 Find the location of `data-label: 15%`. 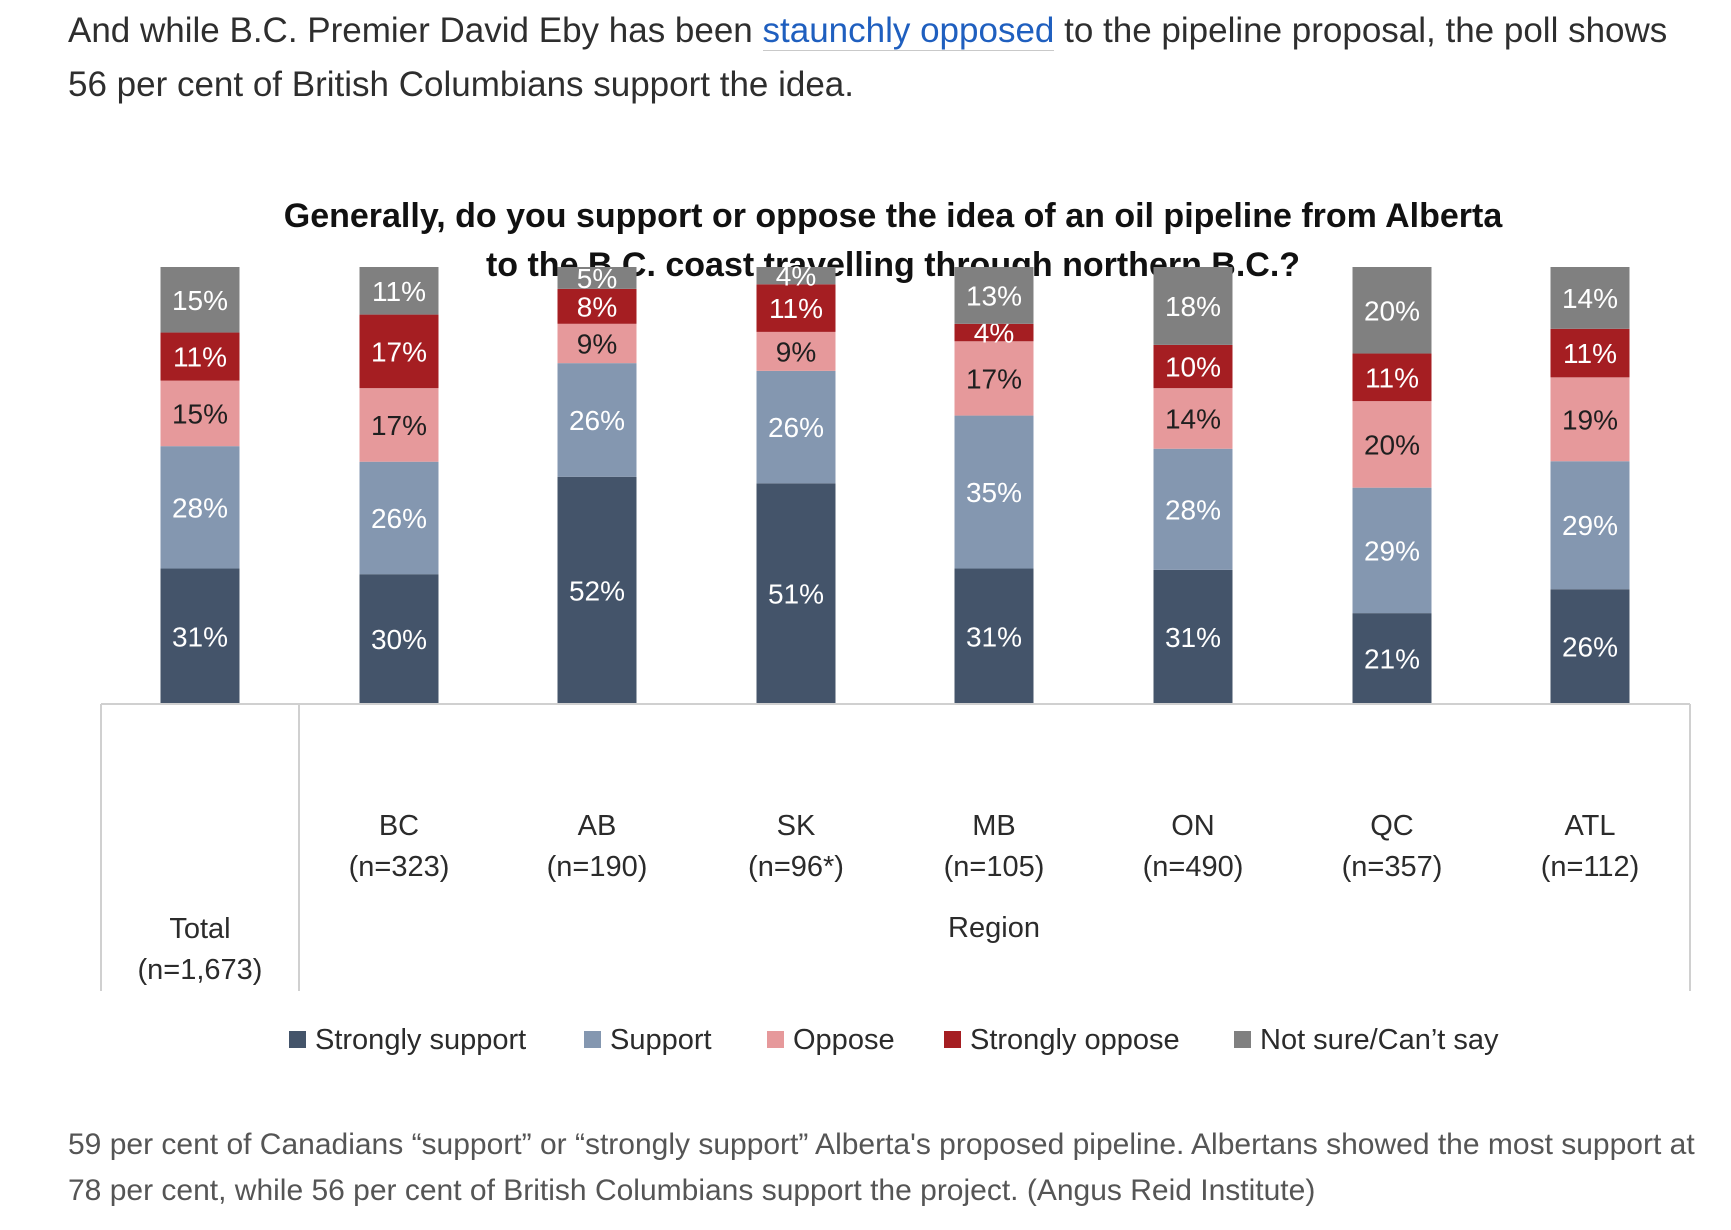

data-label: 15% is located at coordinates (200, 413).